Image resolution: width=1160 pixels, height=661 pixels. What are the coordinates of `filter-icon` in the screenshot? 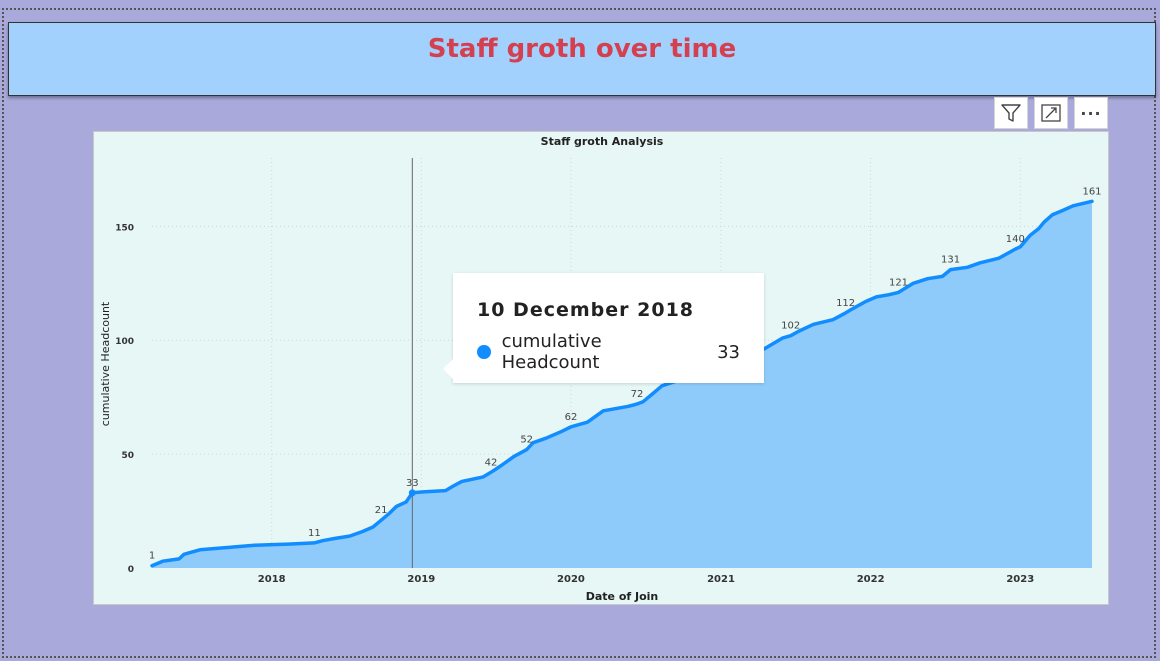 It's located at (1011, 113).